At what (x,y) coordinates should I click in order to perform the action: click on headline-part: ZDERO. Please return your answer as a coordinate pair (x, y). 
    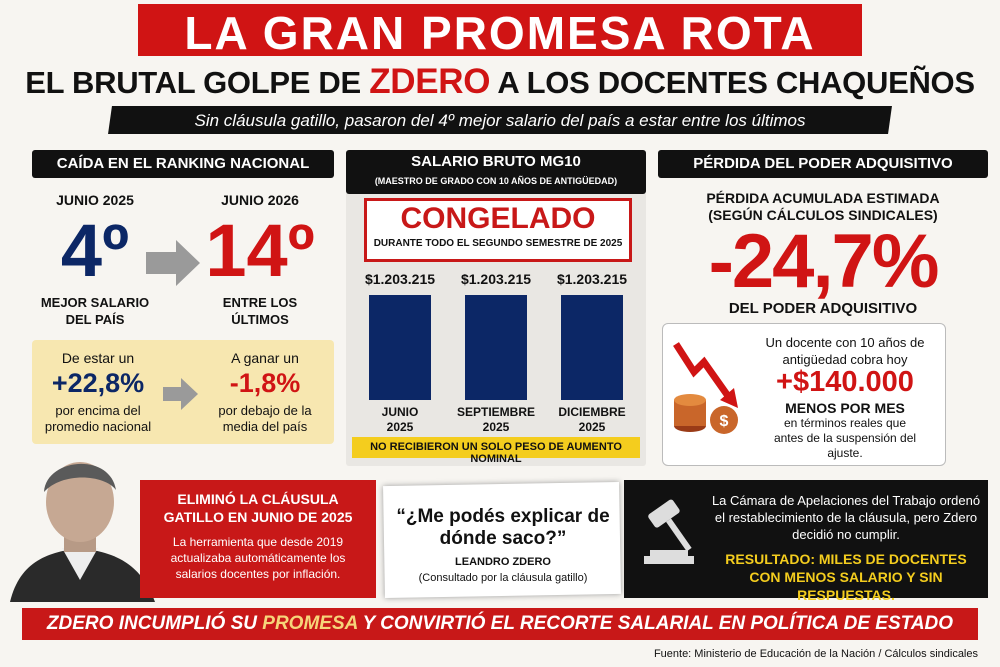
    Looking at the image, I should click on (430, 81).